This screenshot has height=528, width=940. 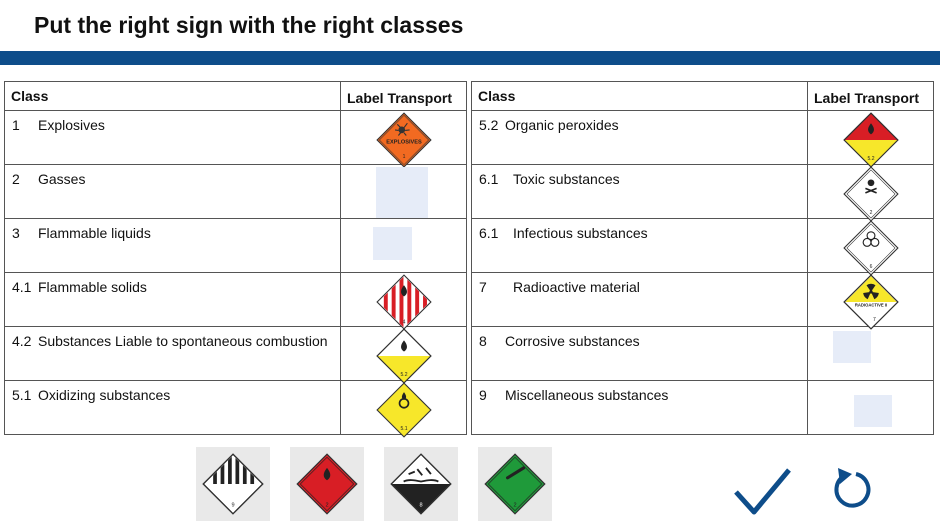 I want to click on label-cell-corrosive, so click(x=870, y=353).